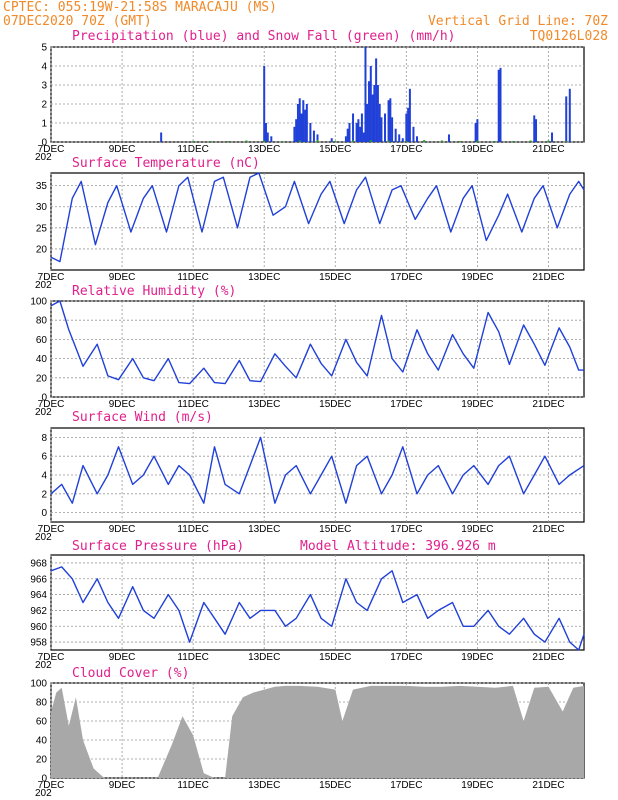  I want to click on precip-xtick-label: 17DEC, so click(406, 149).